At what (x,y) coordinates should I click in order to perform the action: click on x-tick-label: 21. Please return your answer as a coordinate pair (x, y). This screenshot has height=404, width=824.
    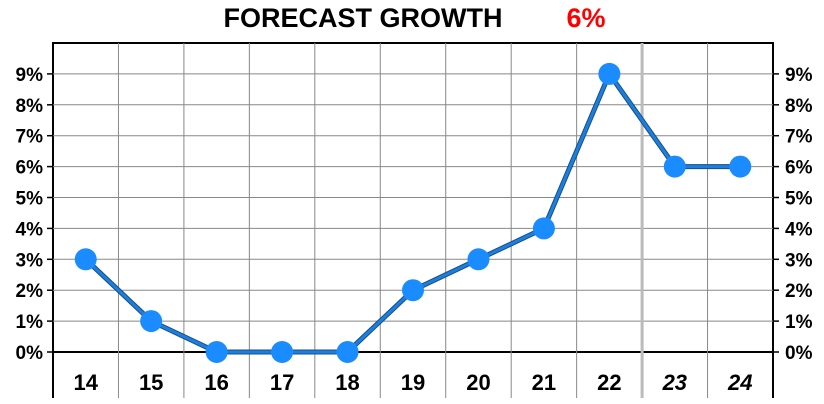
    Looking at the image, I should click on (544, 382).